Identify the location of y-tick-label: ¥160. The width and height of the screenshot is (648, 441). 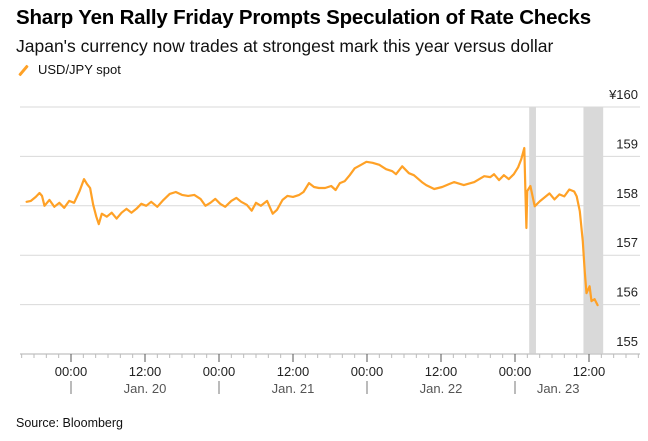
(623, 94).